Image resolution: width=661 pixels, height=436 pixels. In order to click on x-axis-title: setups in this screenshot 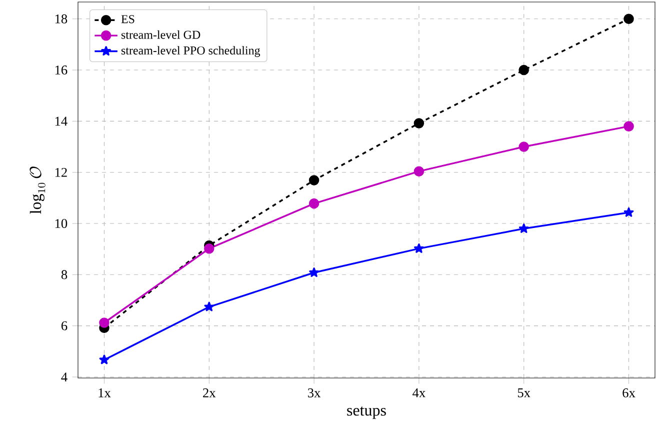, I will do `click(366, 412)`.